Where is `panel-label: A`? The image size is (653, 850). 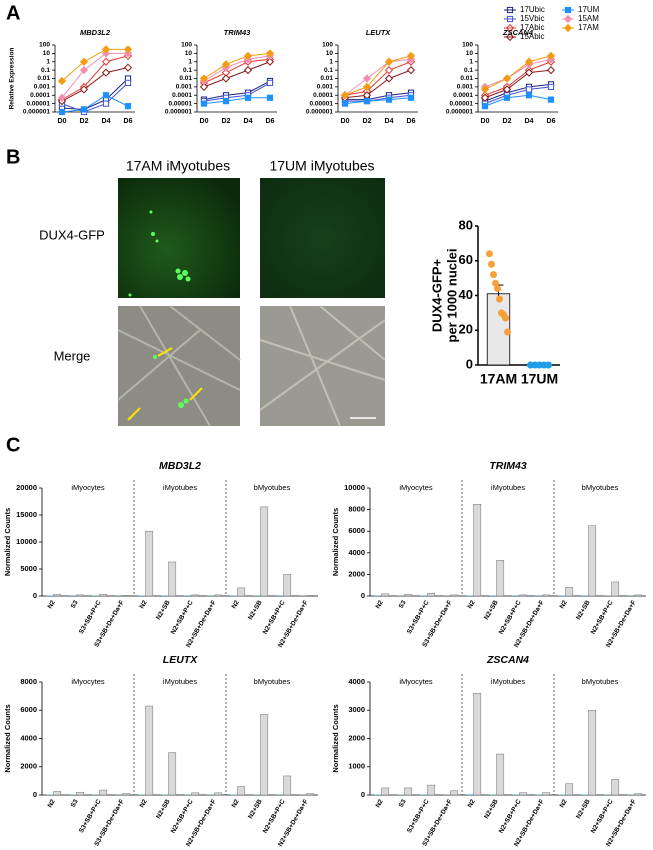
panel-label: A is located at coordinates (13, 13).